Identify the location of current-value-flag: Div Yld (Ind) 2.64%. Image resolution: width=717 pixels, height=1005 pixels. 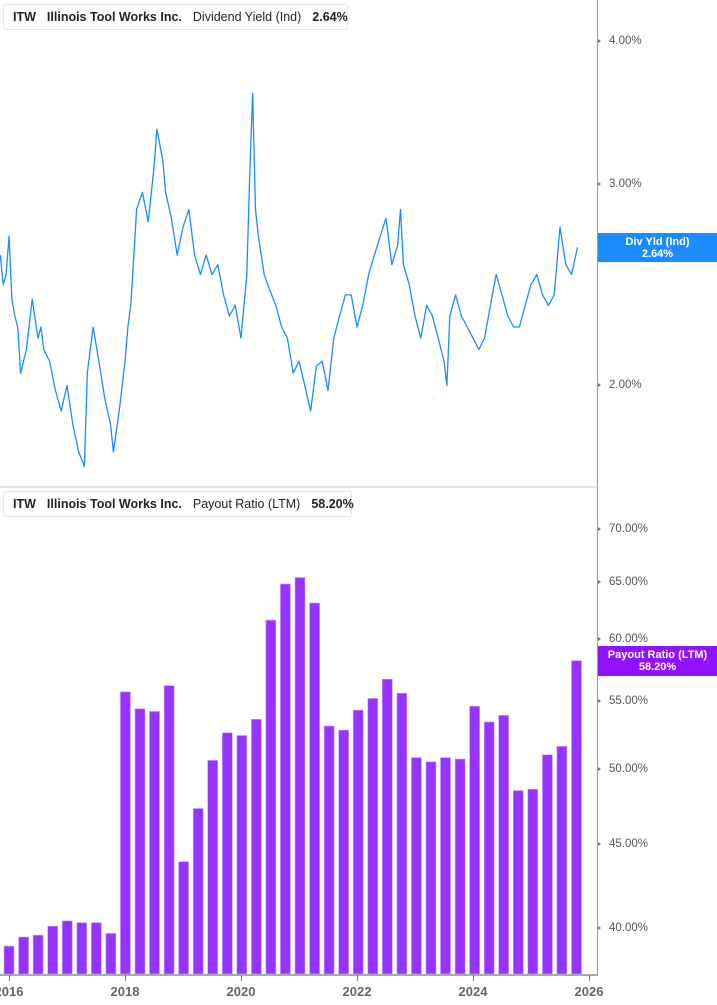
(657, 247).